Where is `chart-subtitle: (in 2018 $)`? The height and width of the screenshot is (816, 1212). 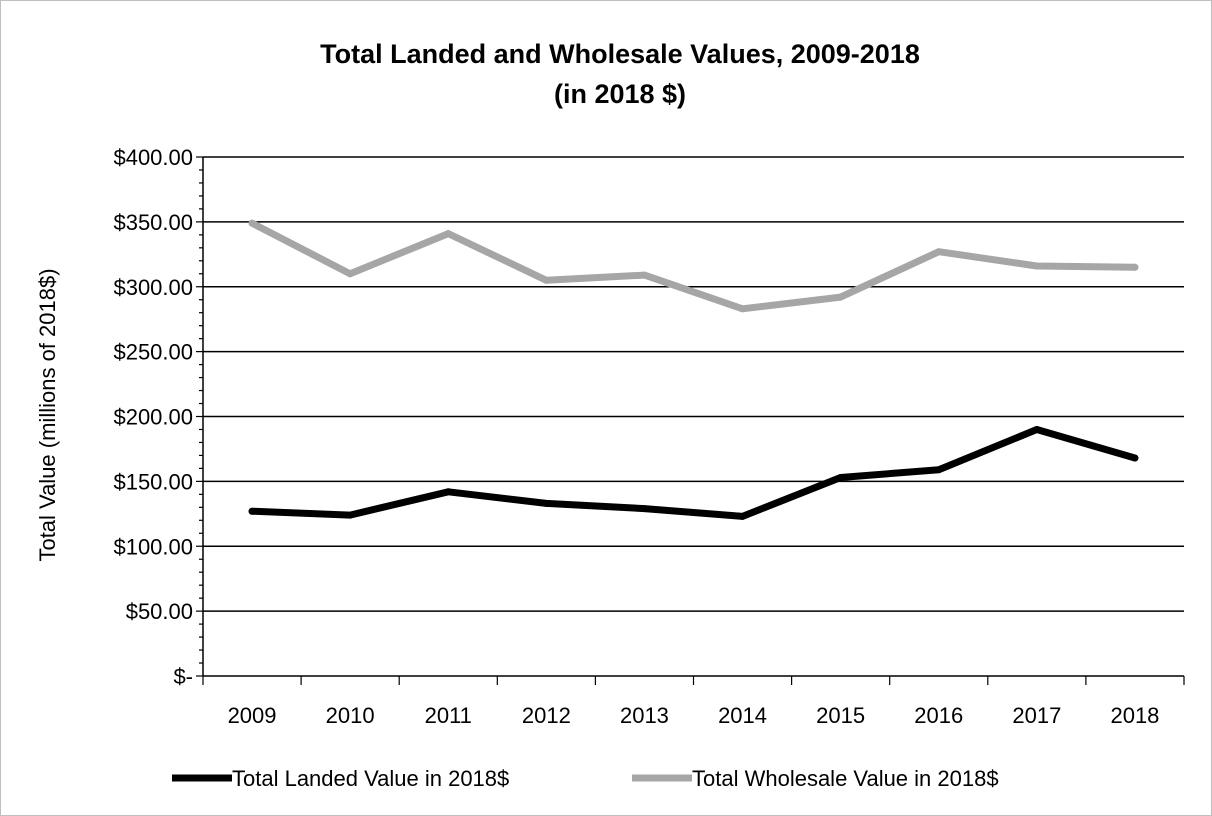 chart-subtitle: (in 2018 $) is located at coordinates (620, 94).